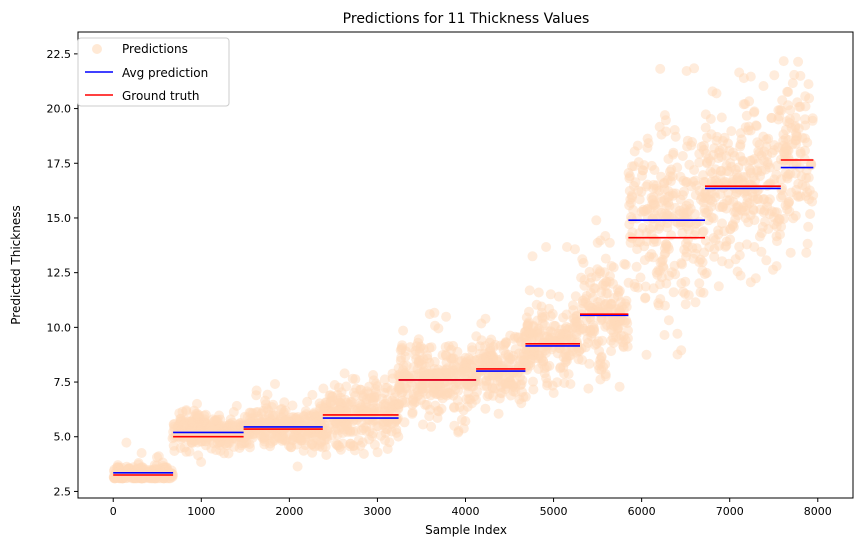 This screenshot has width=855, height=547. I want to click on x-axis-label: Sample Index, so click(466, 530).